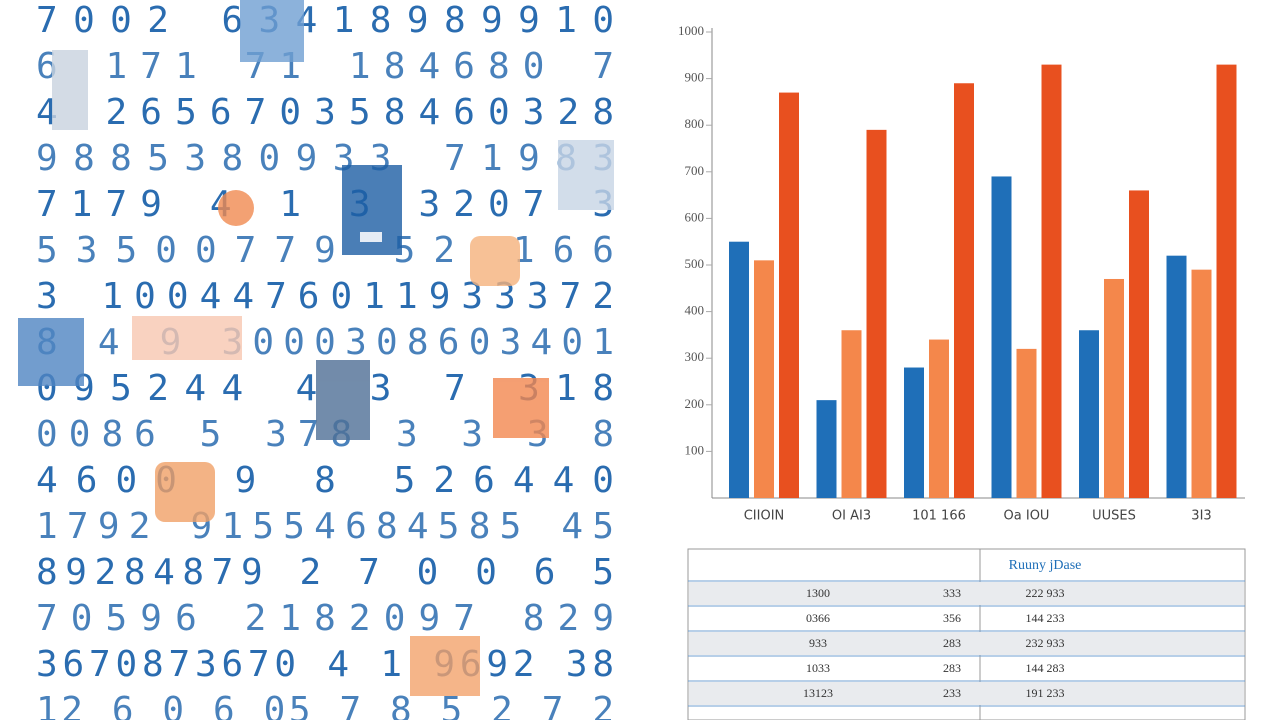  I want to click on y-tick-label: 600, so click(695, 216).